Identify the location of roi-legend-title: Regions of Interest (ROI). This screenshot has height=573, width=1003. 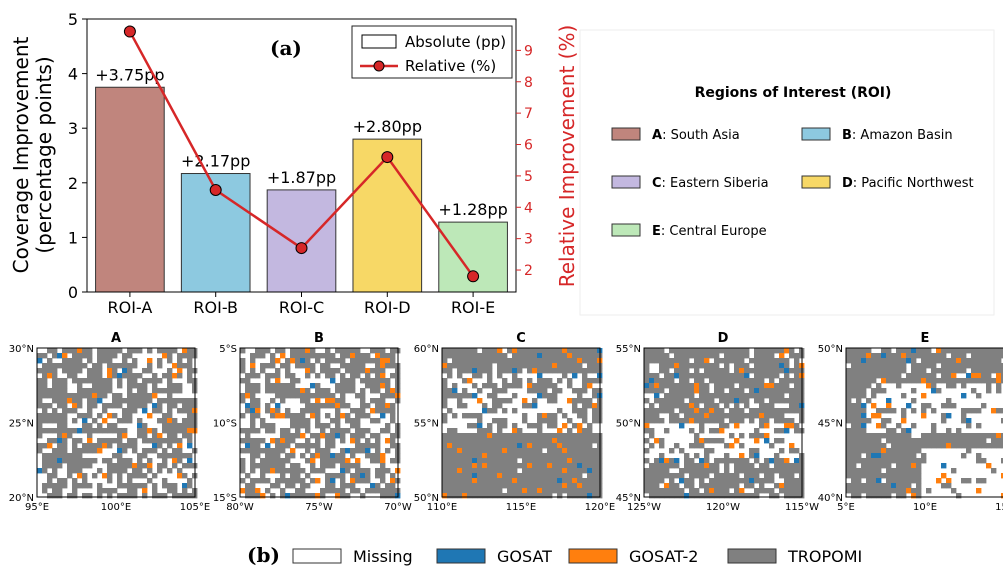
(793, 93).